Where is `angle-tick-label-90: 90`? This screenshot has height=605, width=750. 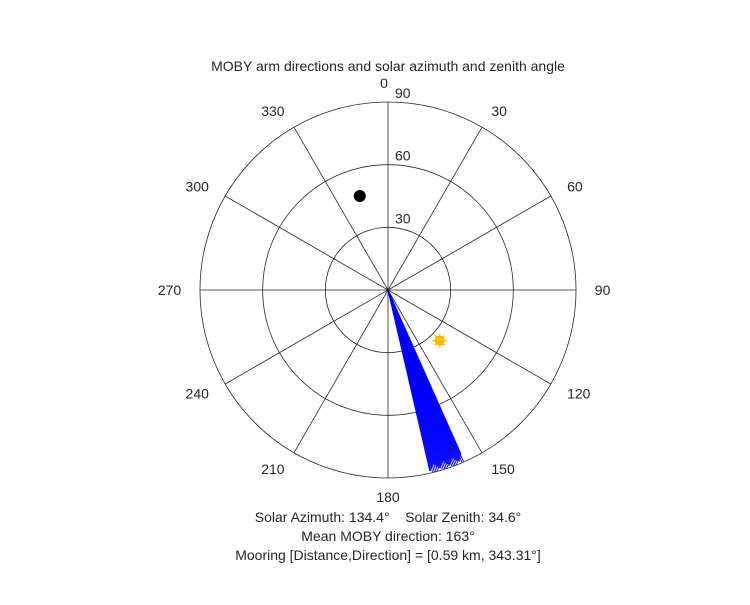 angle-tick-label-90: 90 is located at coordinates (603, 290).